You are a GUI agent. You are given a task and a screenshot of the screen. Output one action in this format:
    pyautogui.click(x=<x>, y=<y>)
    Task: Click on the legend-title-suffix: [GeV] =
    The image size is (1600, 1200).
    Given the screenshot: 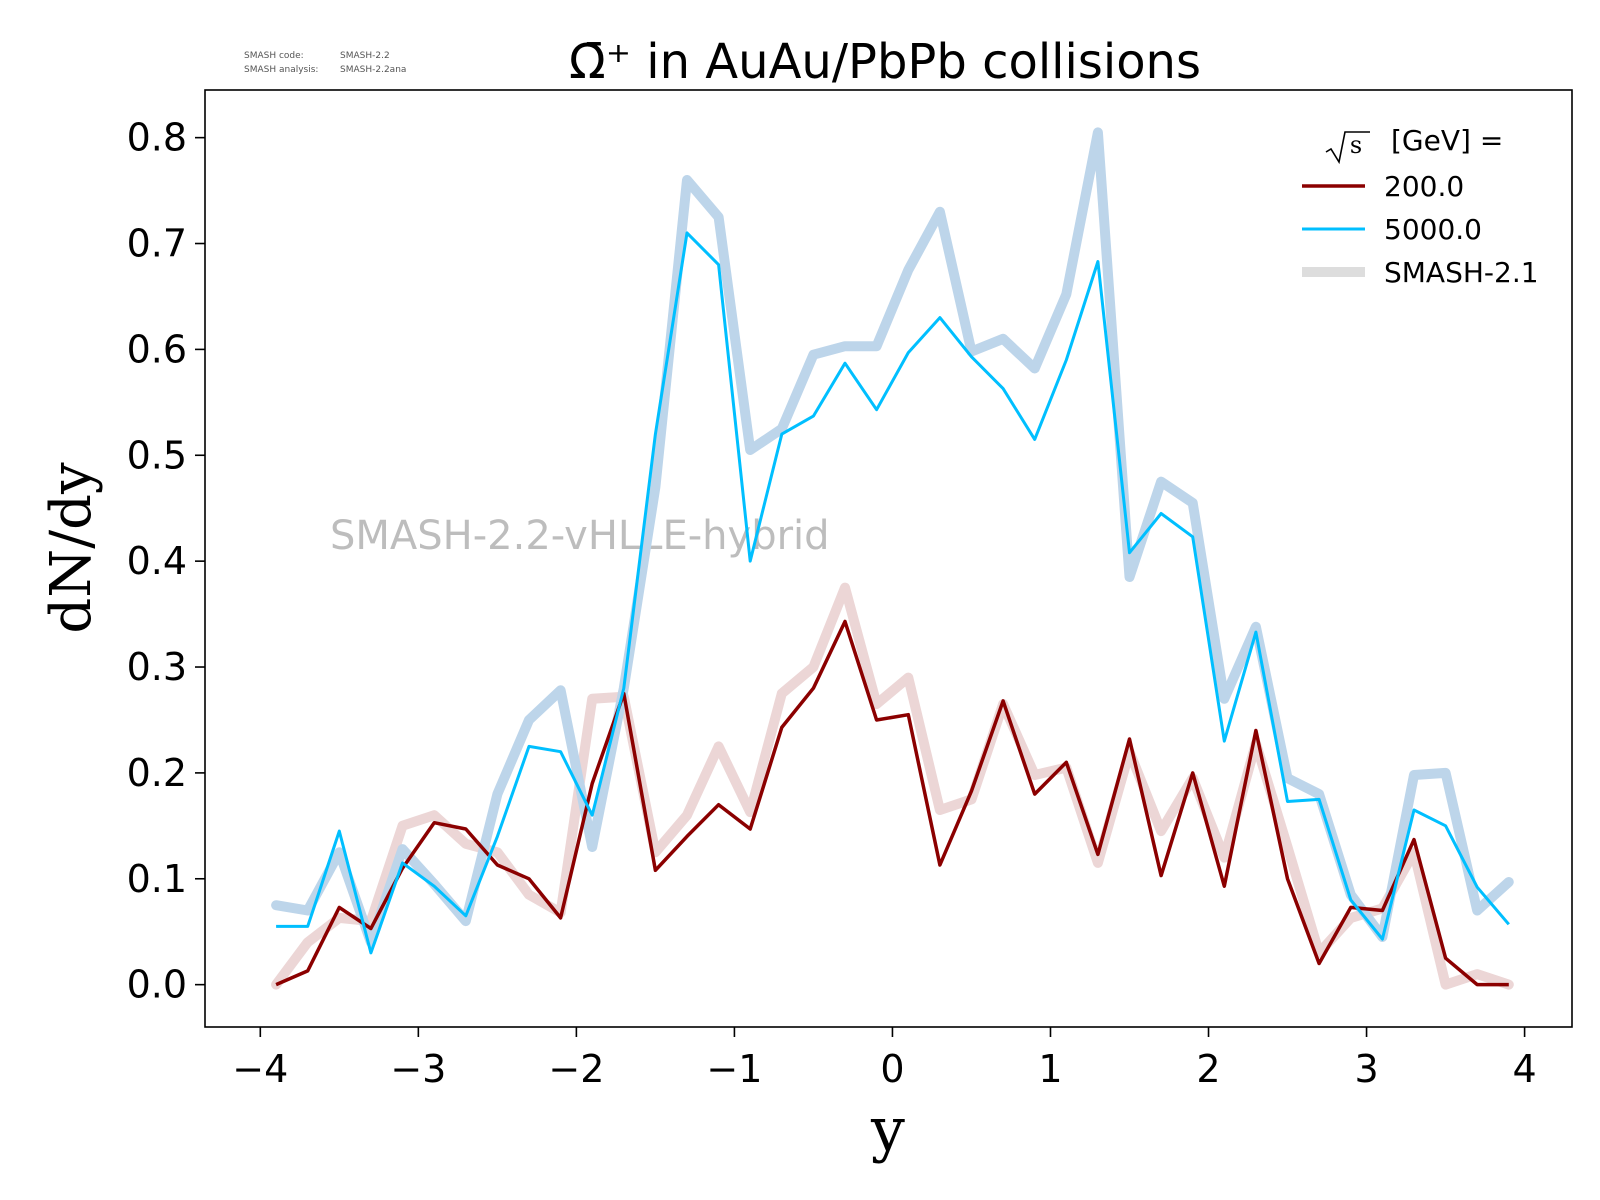 What is the action you would take?
    pyautogui.click(x=1447, y=140)
    